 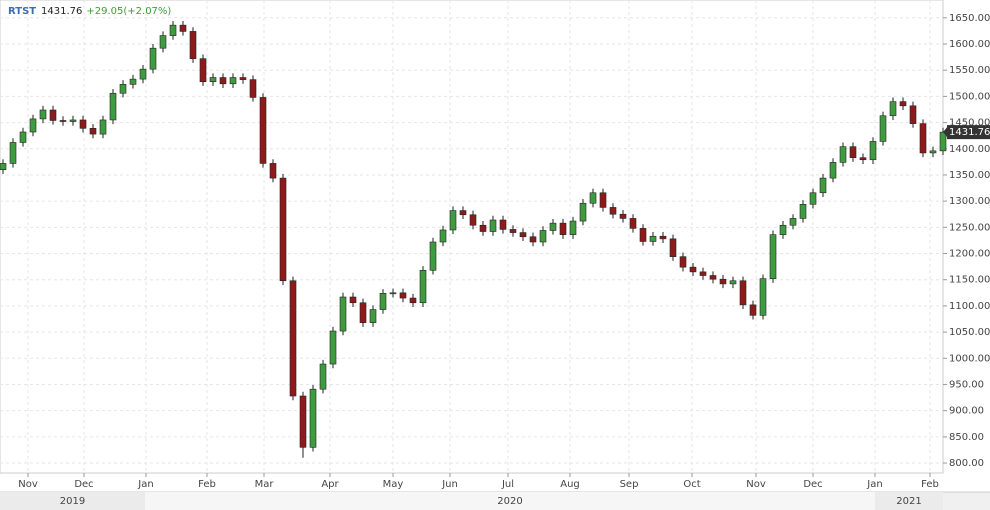 What do you see at coordinates (969, 227) in the screenshot?
I see `y-tick-label: 1250.00` at bounding box center [969, 227].